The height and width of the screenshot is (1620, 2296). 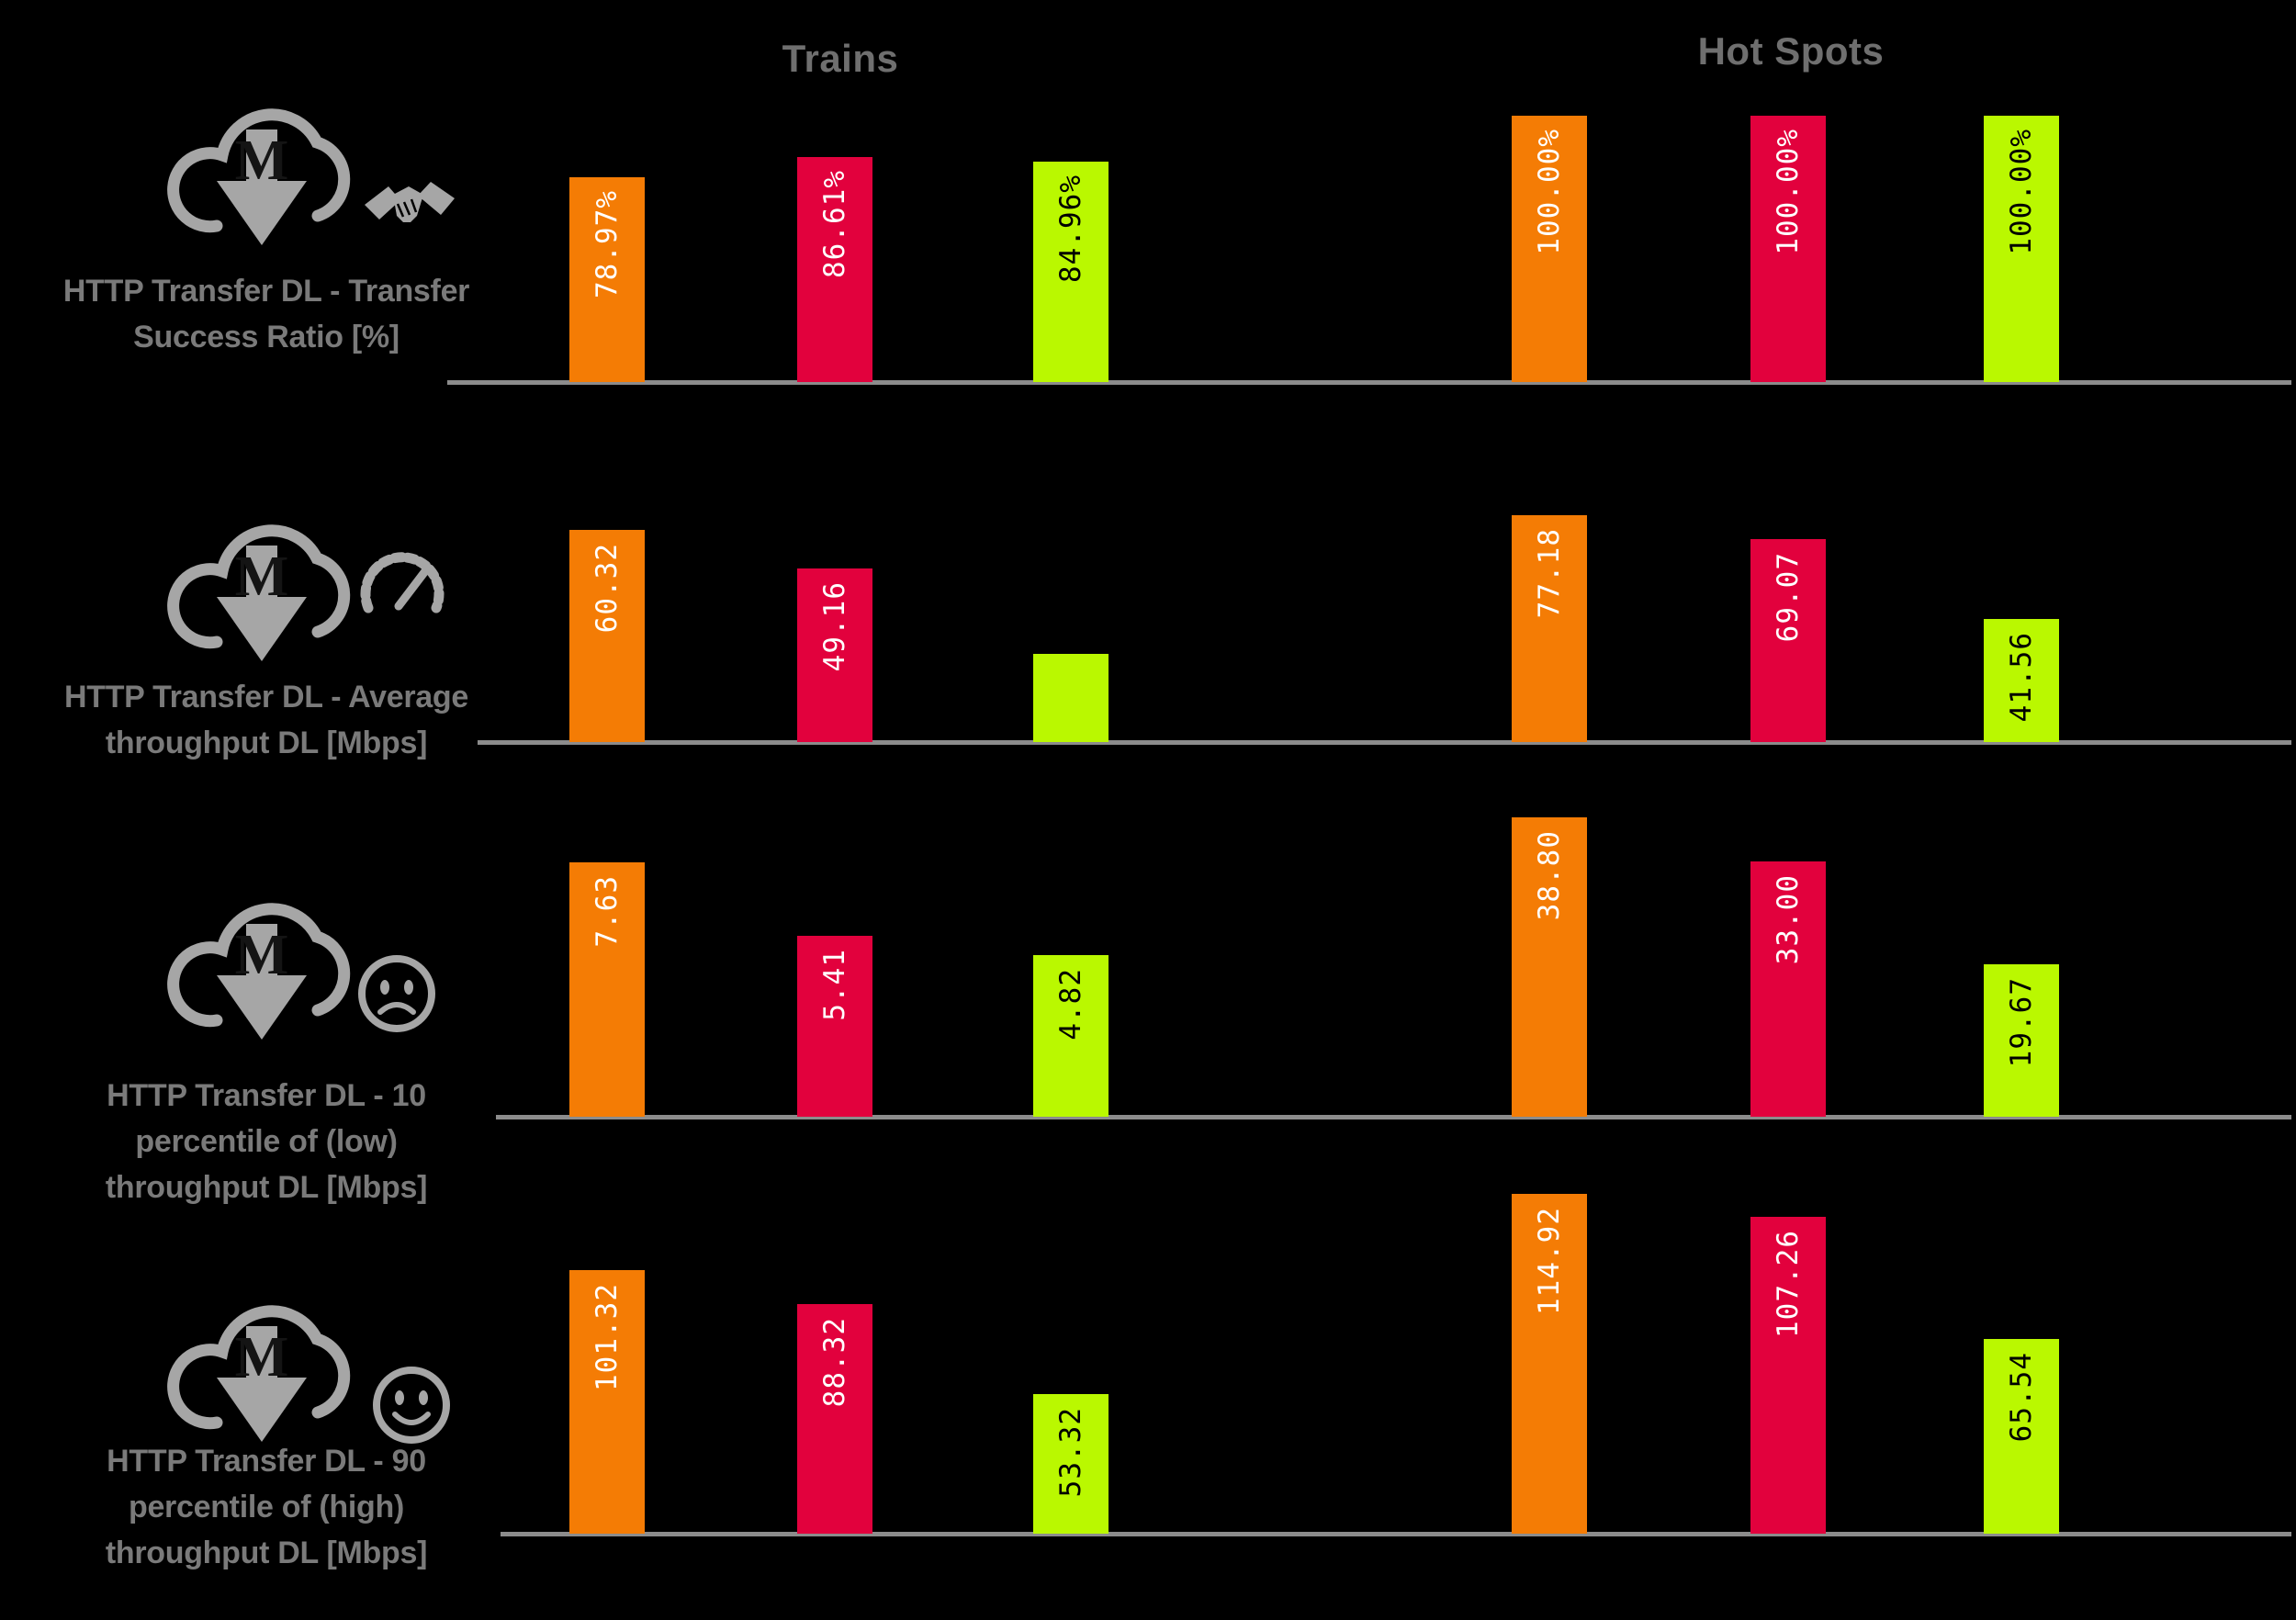 I want to click on metric-label-line: percentile of (high), so click(x=266, y=1507).